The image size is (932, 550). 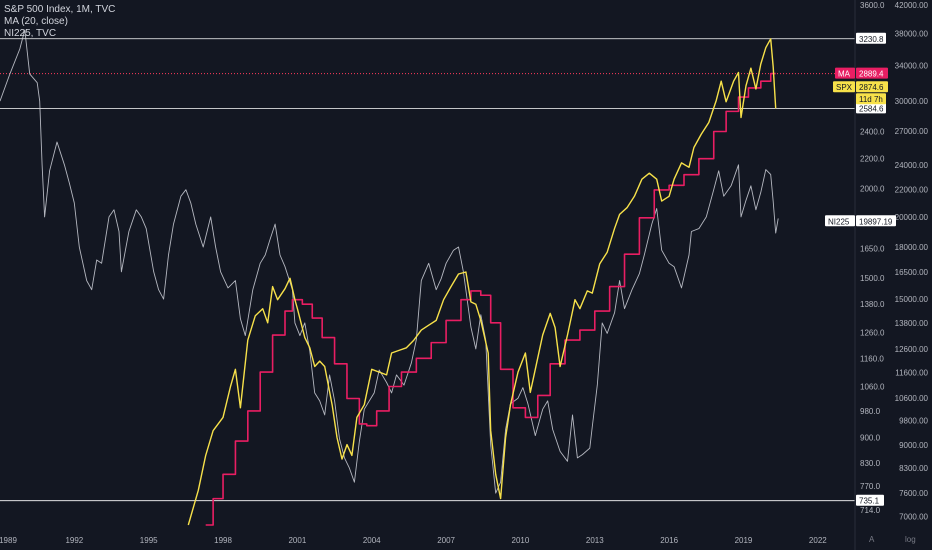 I want to click on y-tick-label-right: 38000.00, so click(x=912, y=34).